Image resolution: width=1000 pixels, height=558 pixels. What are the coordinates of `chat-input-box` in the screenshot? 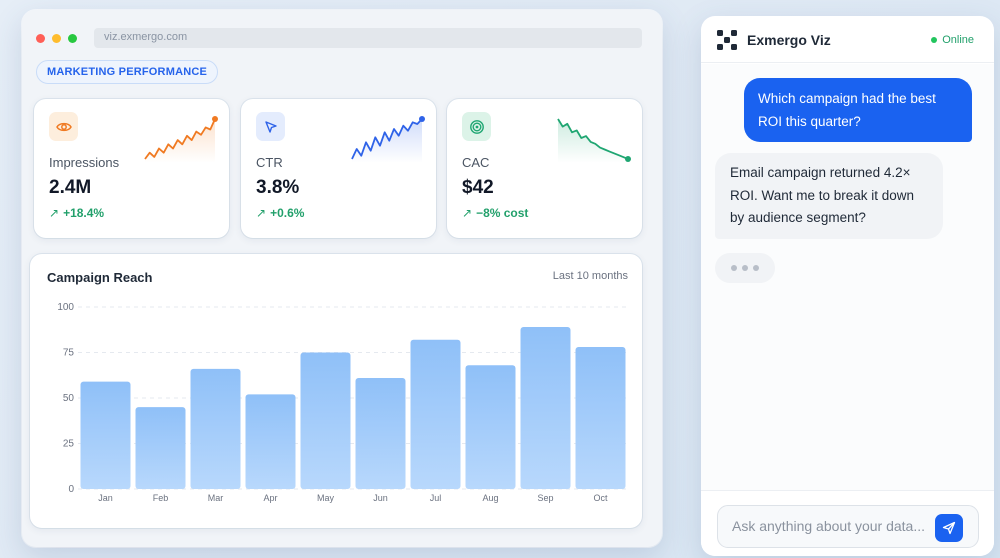 It's located at (848, 526).